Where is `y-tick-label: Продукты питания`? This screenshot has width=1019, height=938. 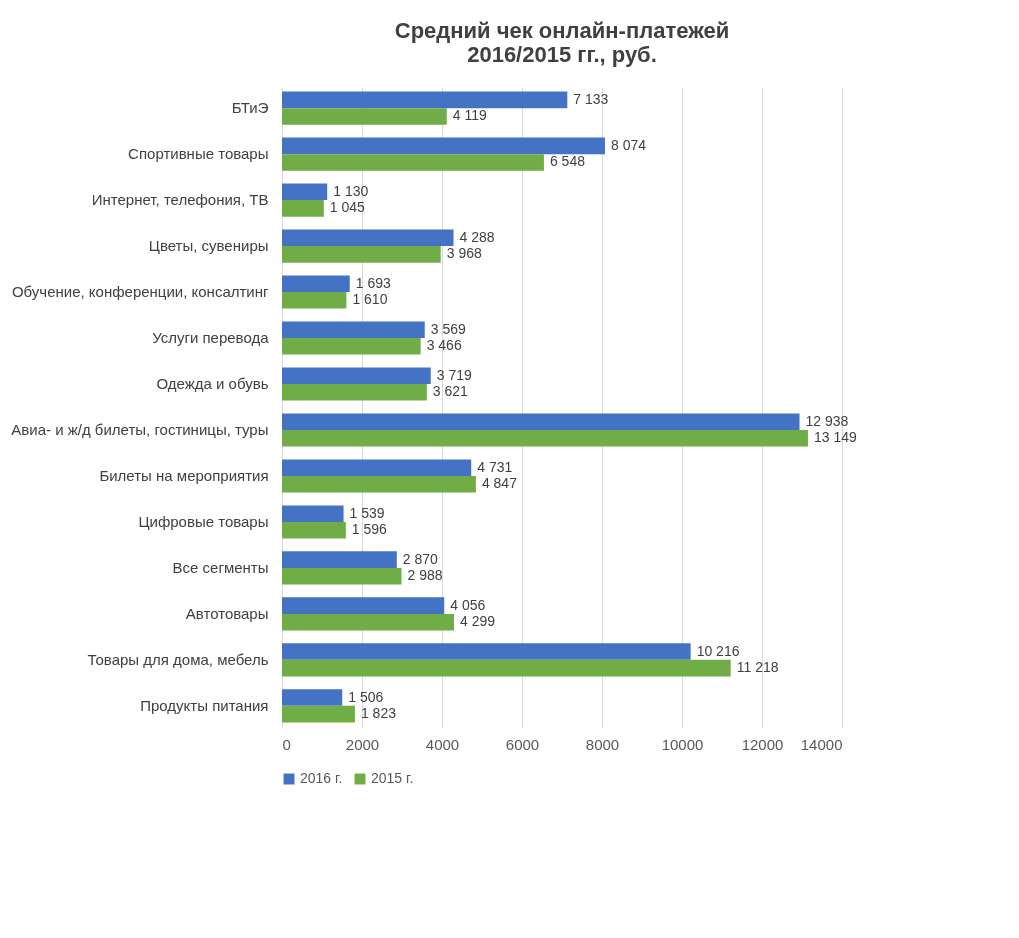
y-tick-label: Продукты питания is located at coordinates (204, 705).